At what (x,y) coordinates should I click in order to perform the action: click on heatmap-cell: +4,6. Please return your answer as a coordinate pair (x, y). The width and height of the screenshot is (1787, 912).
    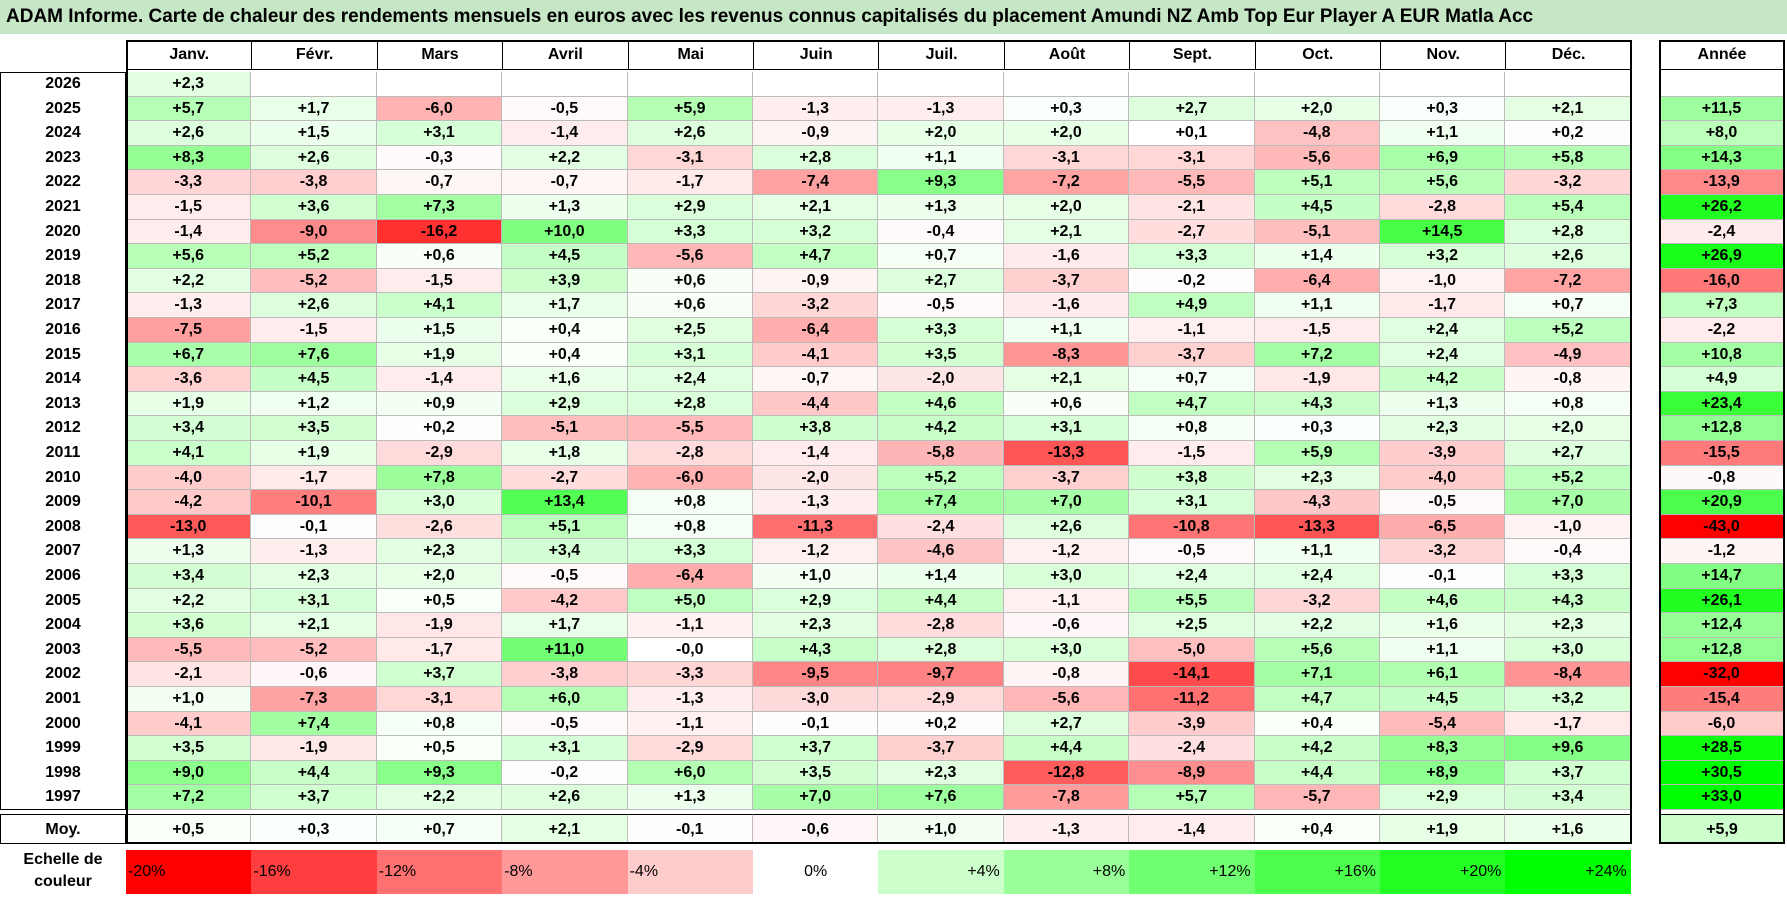
    Looking at the image, I should click on (1443, 601).